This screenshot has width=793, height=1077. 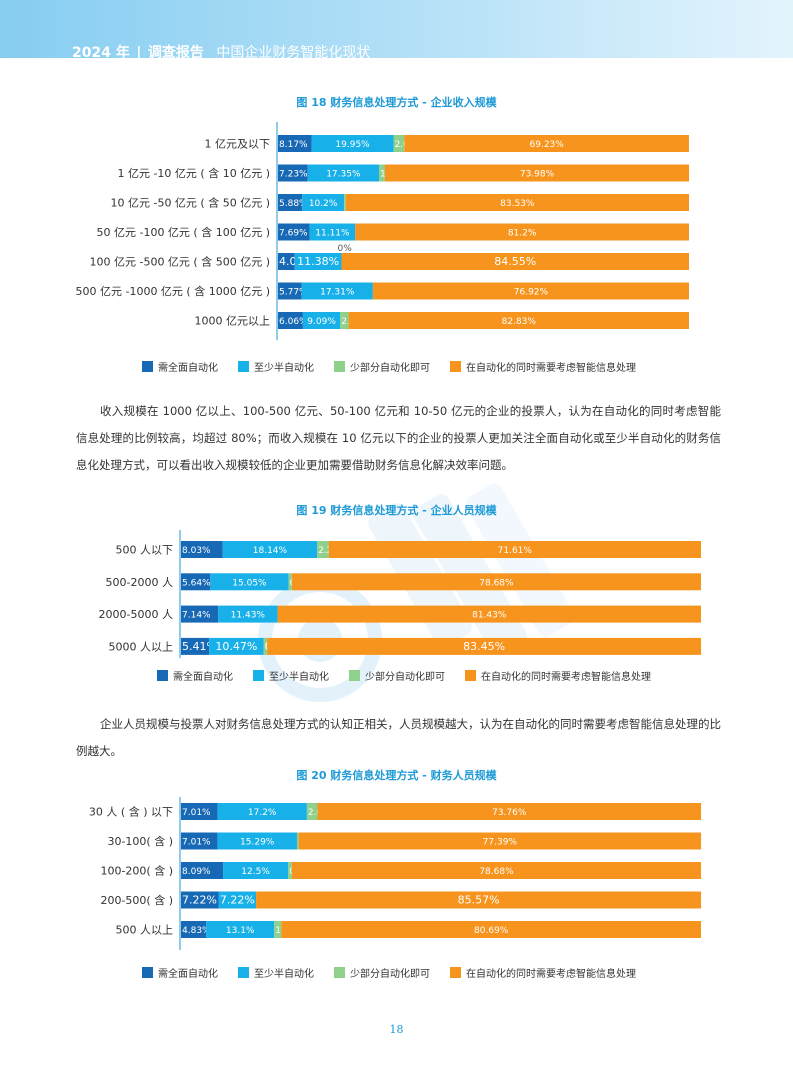 I want to click on data-label: 11.43%, so click(x=248, y=616).